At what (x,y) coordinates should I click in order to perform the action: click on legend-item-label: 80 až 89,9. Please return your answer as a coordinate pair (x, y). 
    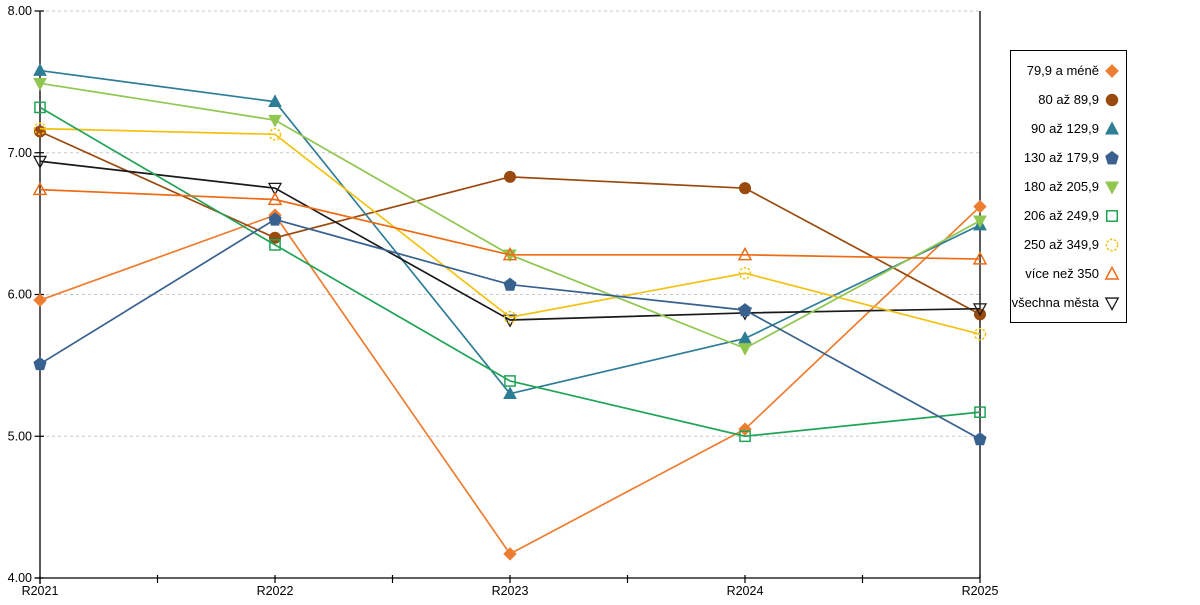
    Looking at the image, I should click on (1068, 99).